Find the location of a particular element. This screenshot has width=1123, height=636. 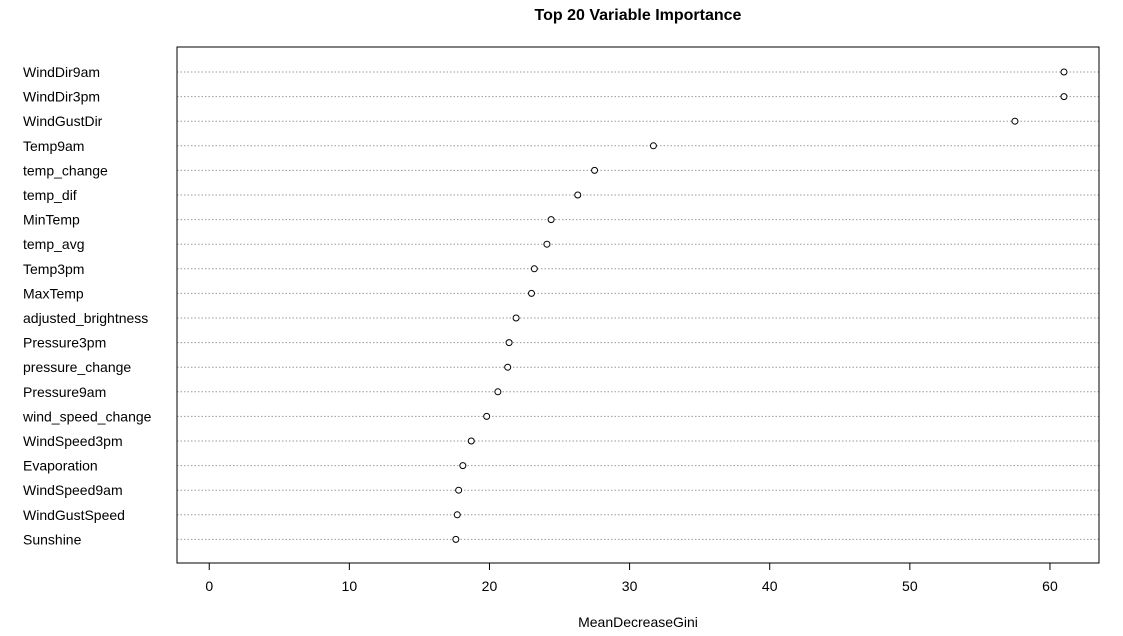

category-label: Evaporation is located at coordinates (60, 466).